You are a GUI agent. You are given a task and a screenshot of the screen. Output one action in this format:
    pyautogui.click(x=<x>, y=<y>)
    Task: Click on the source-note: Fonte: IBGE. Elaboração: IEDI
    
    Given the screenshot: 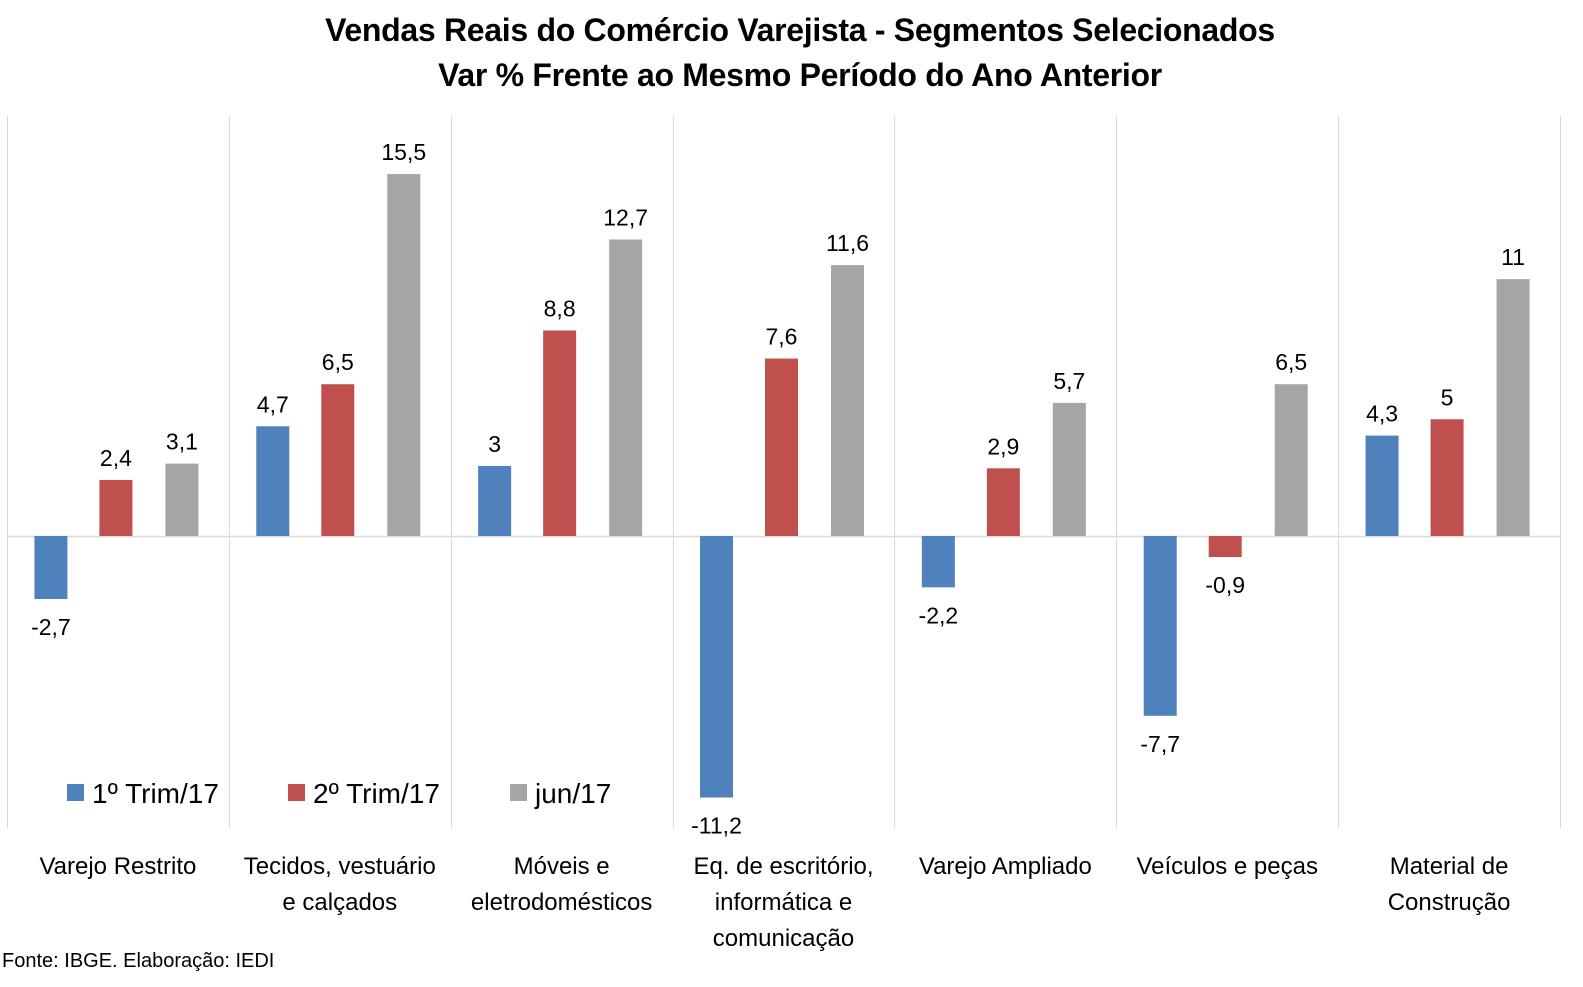 What is the action you would take?
    pyautogui.click(x=138, y=961)
    